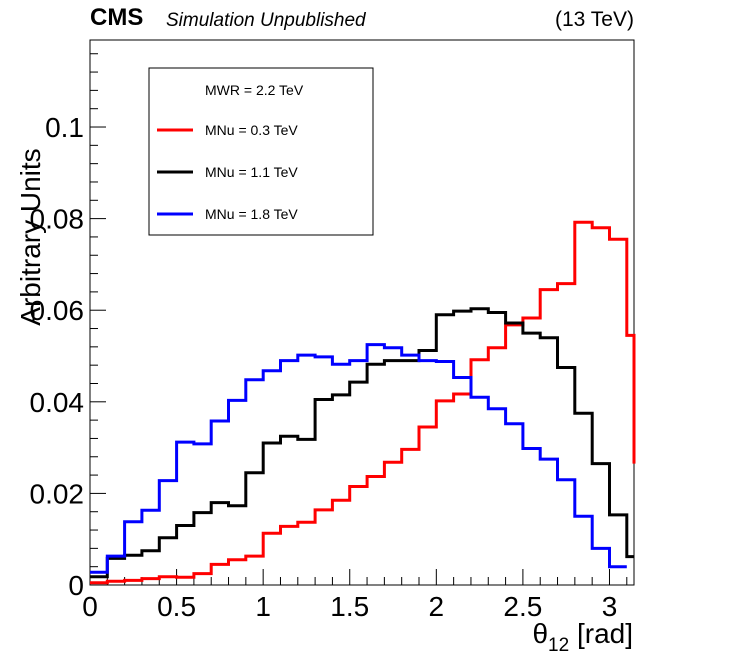 Image resolution: width=746 pixels, height=672 pixels. What do you see at coordinates (349, 606) in the screenshot?
I see `x-tick-label: 1.5` at bounding box center [349, 606].